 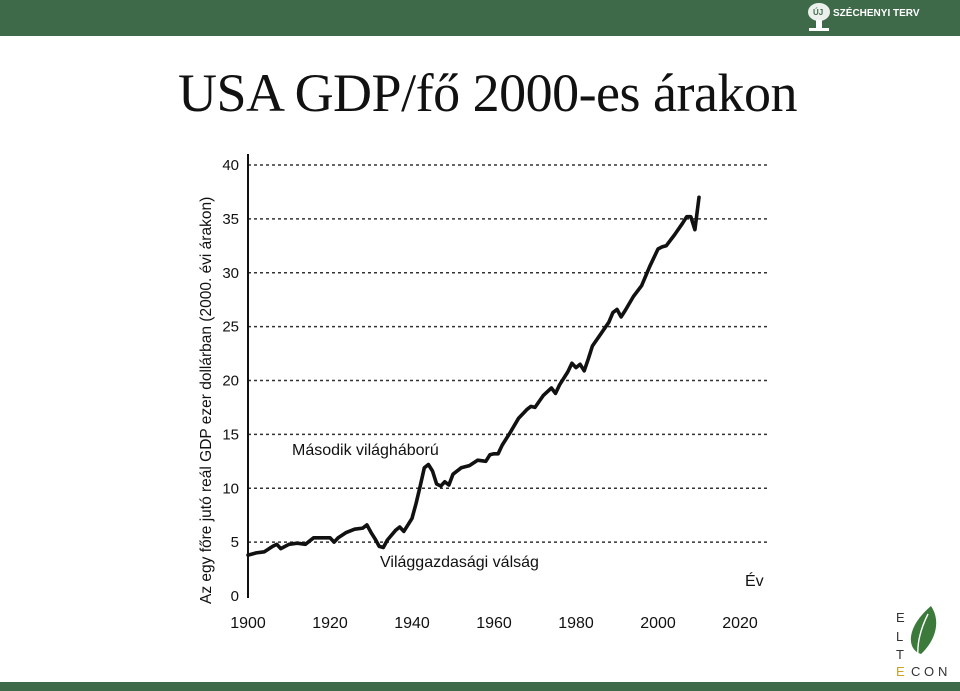 I want to click on y-tick-label: 30, so click(x=230, y=273).